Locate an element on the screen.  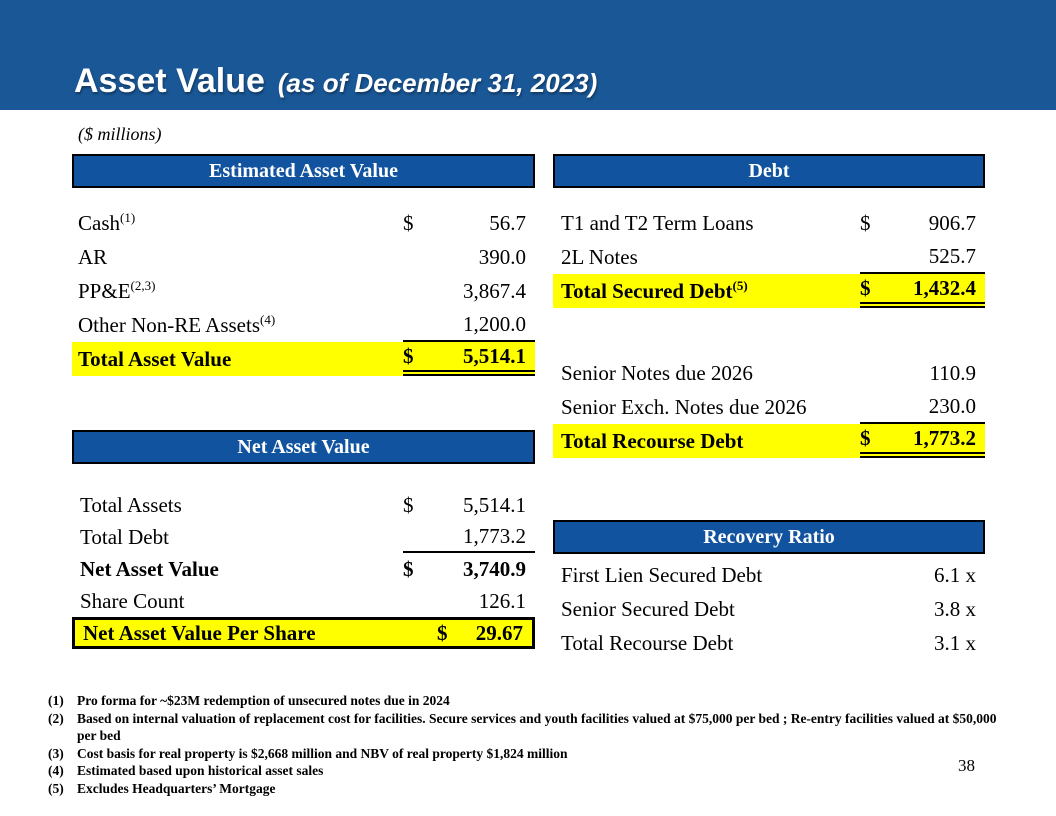
row-label: Senior Exch. Notes due 2026 is located at coordinates (684, 406).